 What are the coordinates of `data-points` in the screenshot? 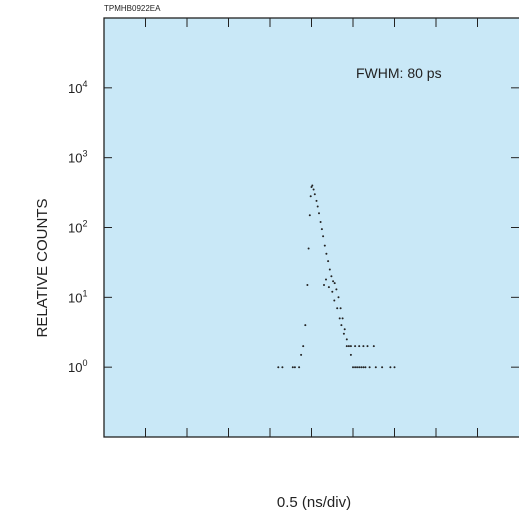 It's located at (336, 276).